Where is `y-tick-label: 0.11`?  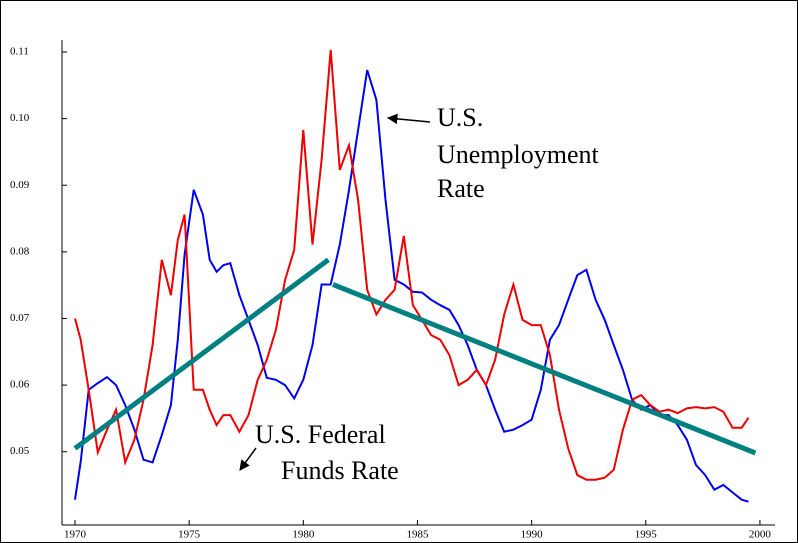
y-tick-label: 0.11 is located at coordinates (19, 52).